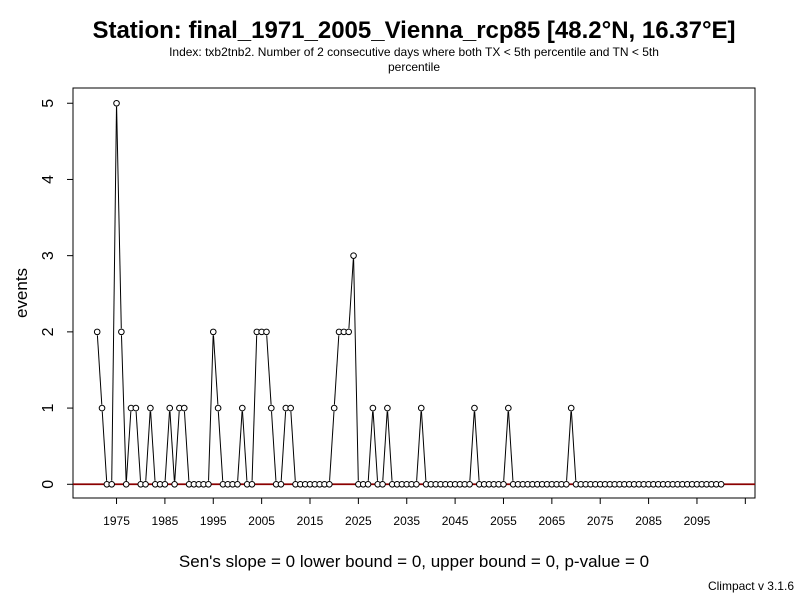  Describe the element at coordinates (600, 521) in the screenshot. I see `x-tick-label: 2075` at that location.